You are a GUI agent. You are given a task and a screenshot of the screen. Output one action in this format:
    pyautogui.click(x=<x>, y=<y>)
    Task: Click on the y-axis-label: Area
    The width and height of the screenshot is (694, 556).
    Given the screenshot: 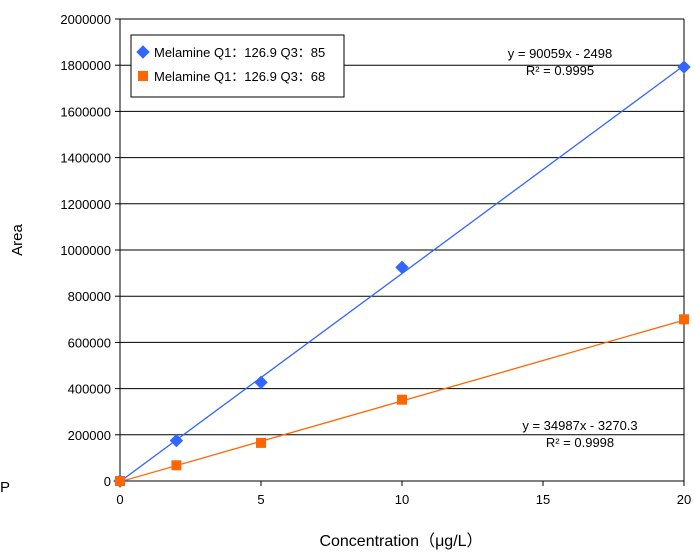 What is the action you would take?
    pyautogui.click(x=17, y=240)
    